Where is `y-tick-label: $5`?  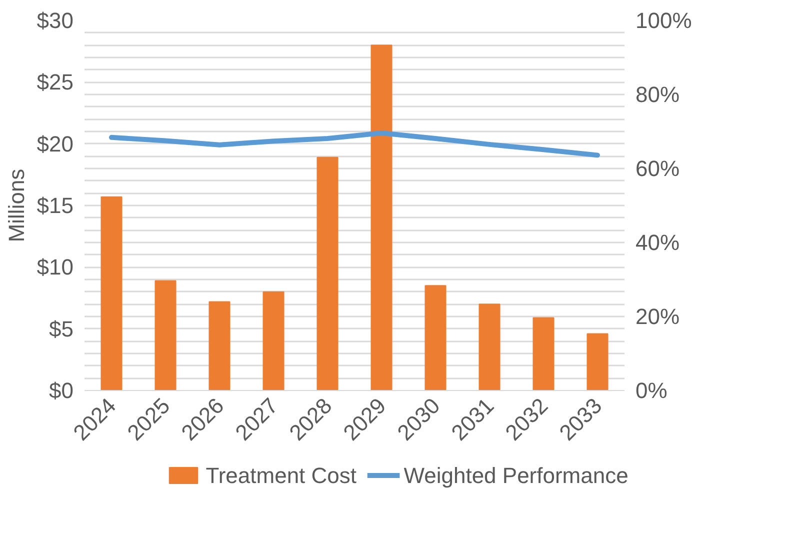 y-tick-label: $5 is located at coordinates (61, 329).